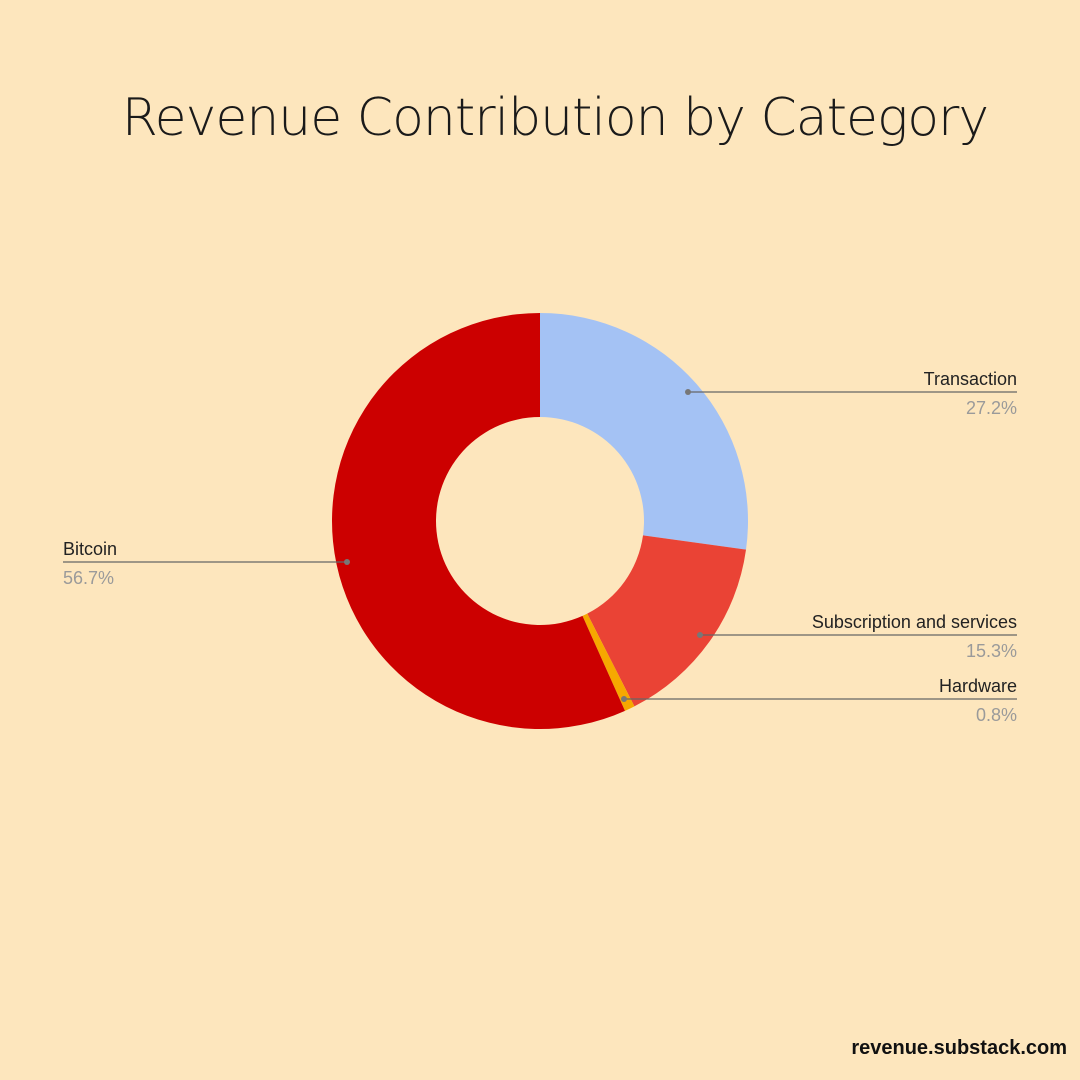 This screenshot has height=1080, width=1080. Describe the element at coordinates (914, 622) in the screenshot. I see `slice-label-subscription-and-services: Subscription and services` at that location.